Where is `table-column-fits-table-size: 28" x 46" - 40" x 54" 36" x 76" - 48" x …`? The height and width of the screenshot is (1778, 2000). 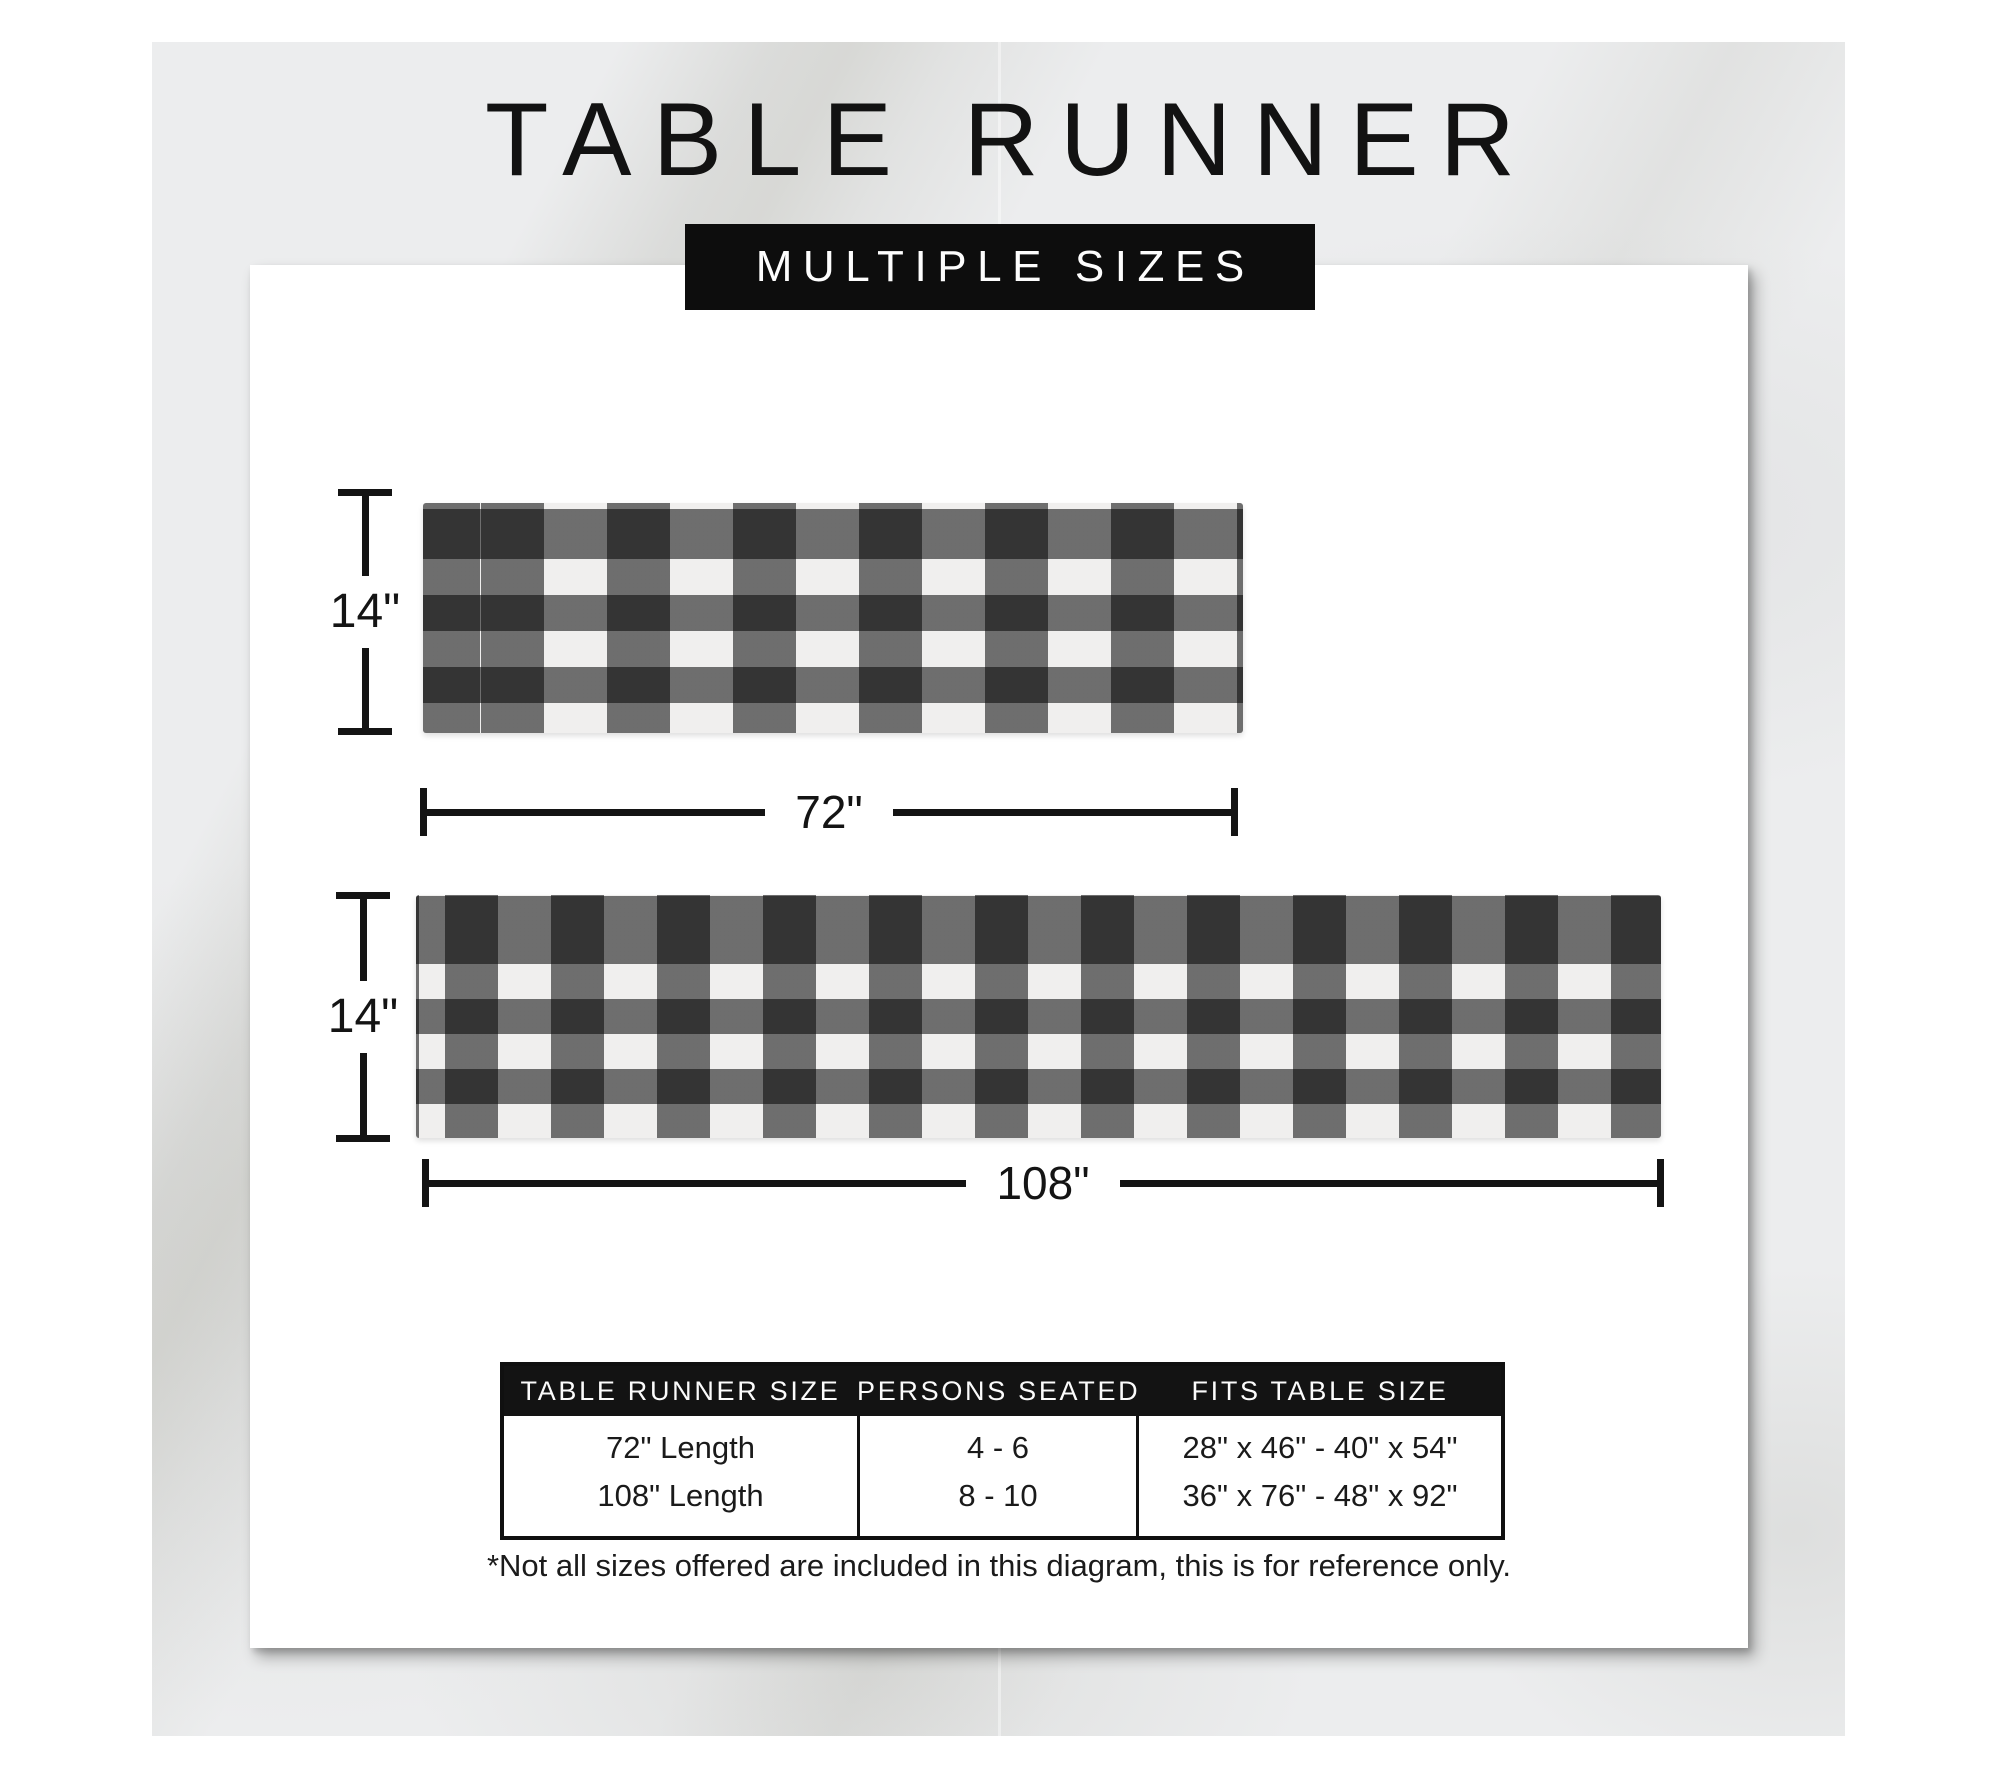 table-column-fits-table-size: 28" x 46" - 40" x 54" 36" x 76" - 48" x … is located at coordinates (1320, 1476).